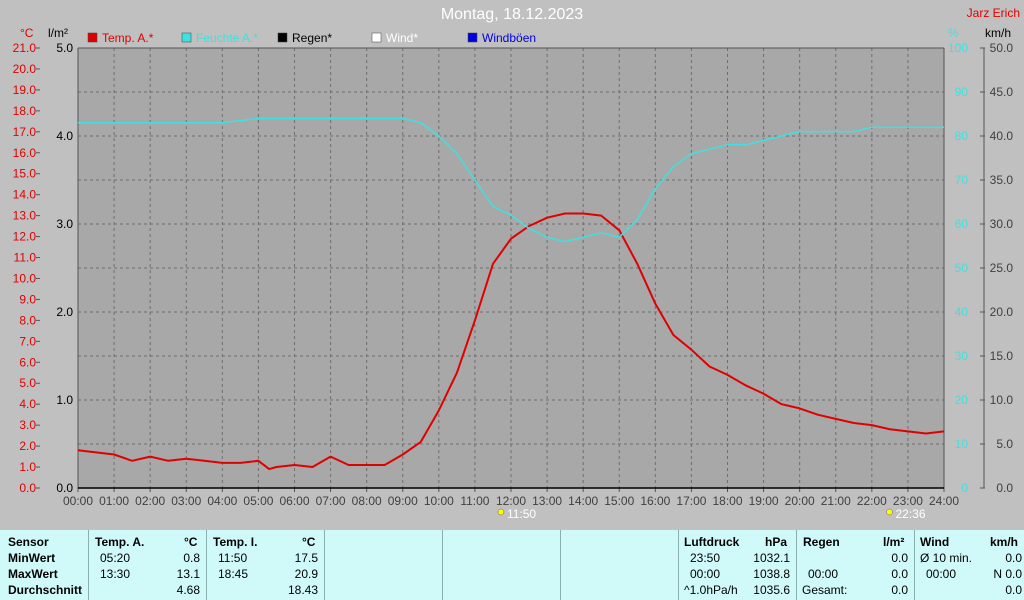 This screenshot has width=1024, height=600. What do you see at coordinates (64, 48) in the screenshot?
I see `rain-tick-label: 5.0` at bounding box center [64, 48].